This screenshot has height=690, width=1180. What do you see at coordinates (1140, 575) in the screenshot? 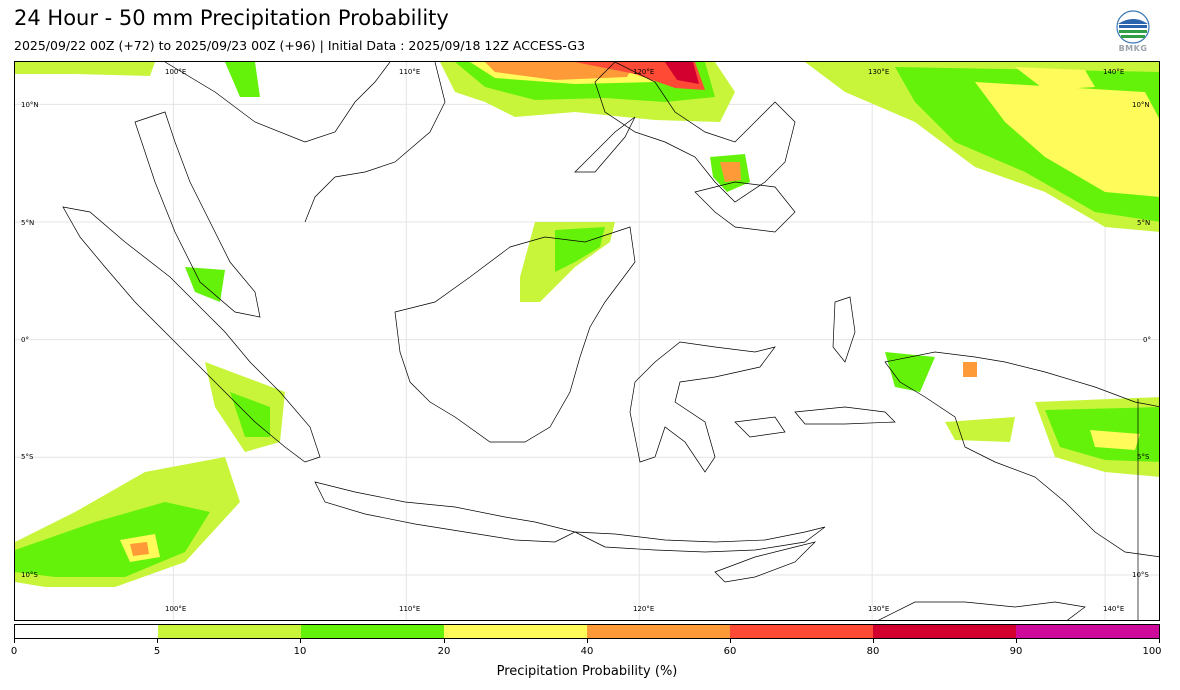
I see `lat-label-right: 10°S` at bounding box center [1140, 575].